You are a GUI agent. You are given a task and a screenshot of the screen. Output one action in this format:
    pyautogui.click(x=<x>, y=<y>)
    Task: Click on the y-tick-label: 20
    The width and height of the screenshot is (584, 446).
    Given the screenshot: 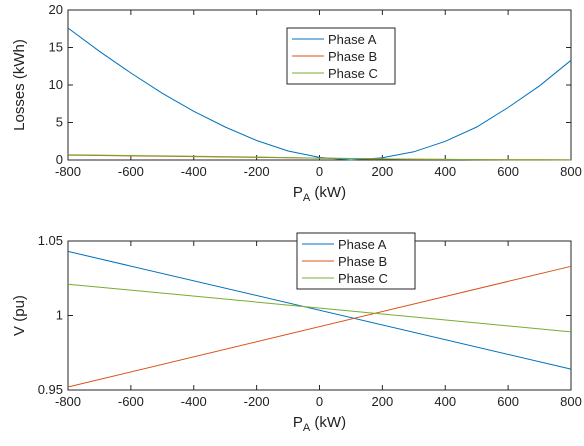 What is the action you would take?
    pyautogui.click(x=56, y=9)
    